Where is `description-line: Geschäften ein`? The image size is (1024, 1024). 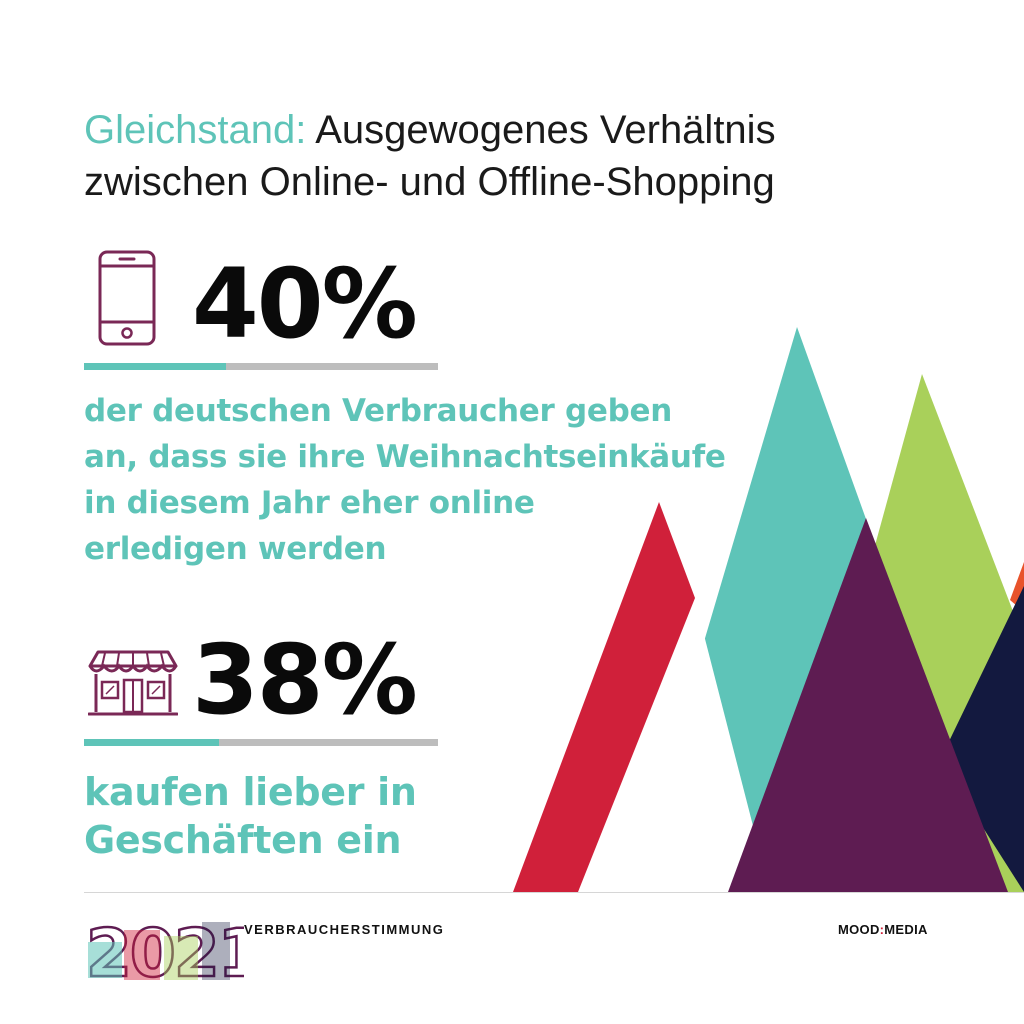 description-line: Geschäften ein is located at coordinates (243, 840).